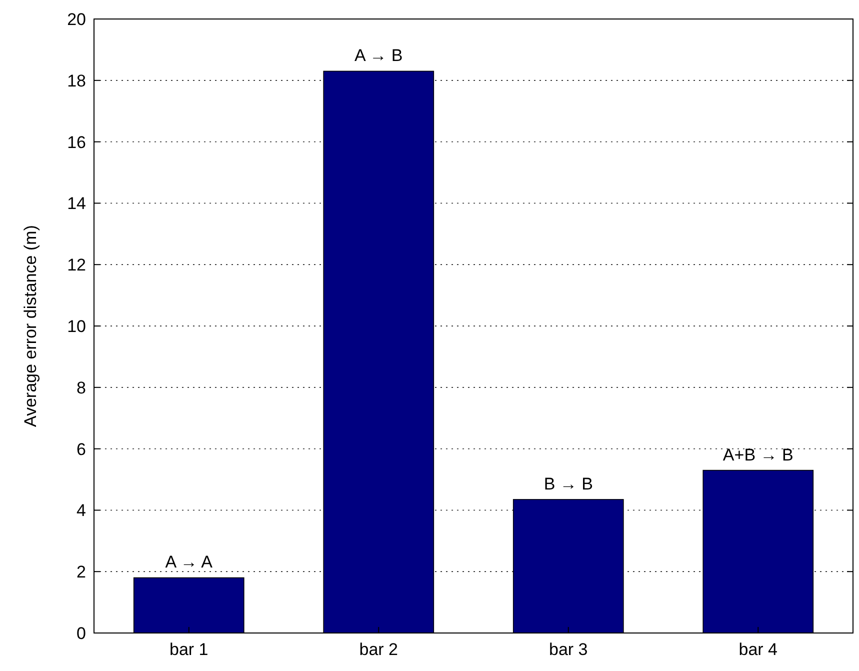 The height and width of the screenshot is (671, 859). I want to click on y-tick-label: 18, so click(76, 80).